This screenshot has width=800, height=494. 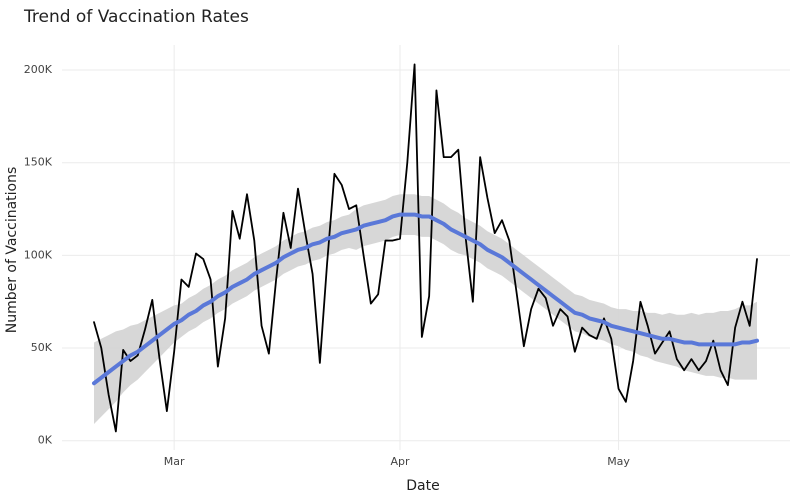 I want to click on x-axis-title: Date, so click(x=422, y=486).